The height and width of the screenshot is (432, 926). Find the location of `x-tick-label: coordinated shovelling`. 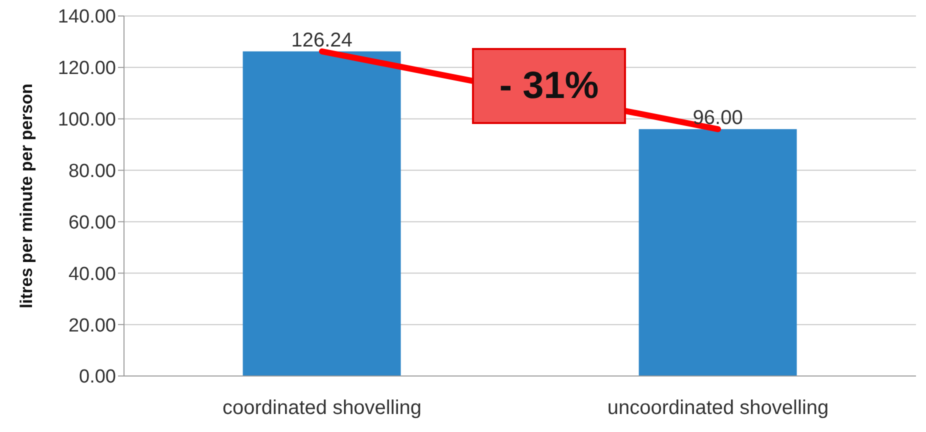

x-tick-label: coordinated shovelling is located at coordinates (322, 408).